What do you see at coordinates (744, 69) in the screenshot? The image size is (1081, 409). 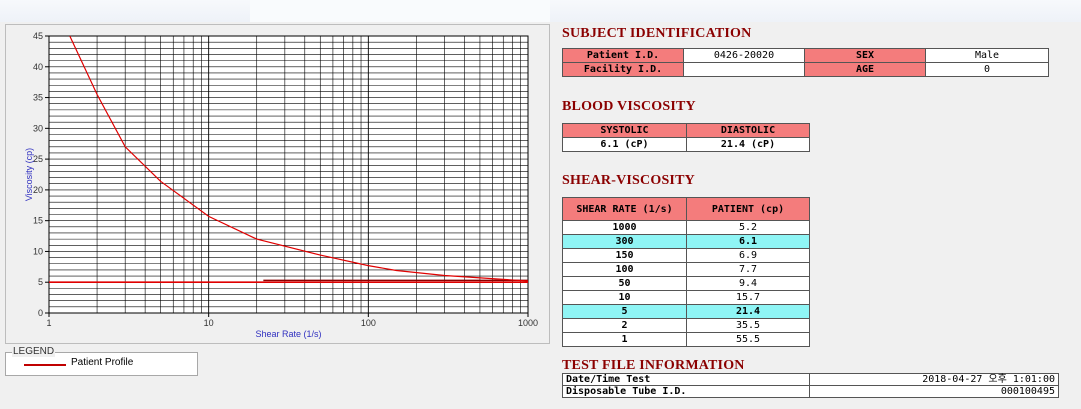 I see `facility-id-value` at bounding box center [744, 69].